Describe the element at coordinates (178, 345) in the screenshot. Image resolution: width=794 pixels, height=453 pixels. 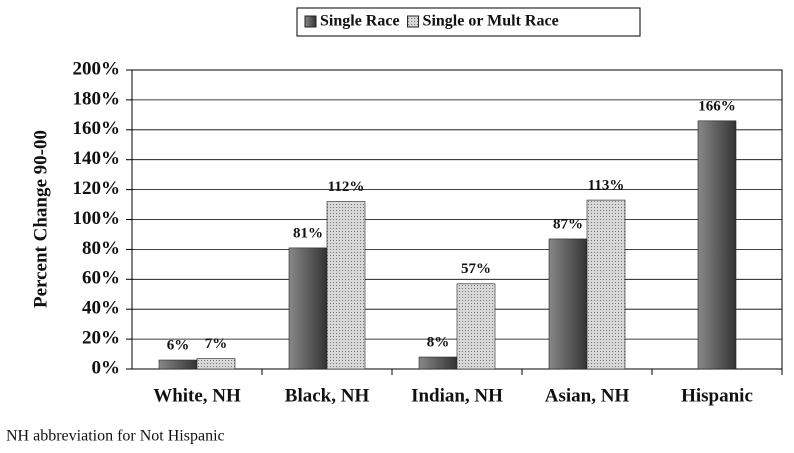
I see `value-label: 6%` at that location.